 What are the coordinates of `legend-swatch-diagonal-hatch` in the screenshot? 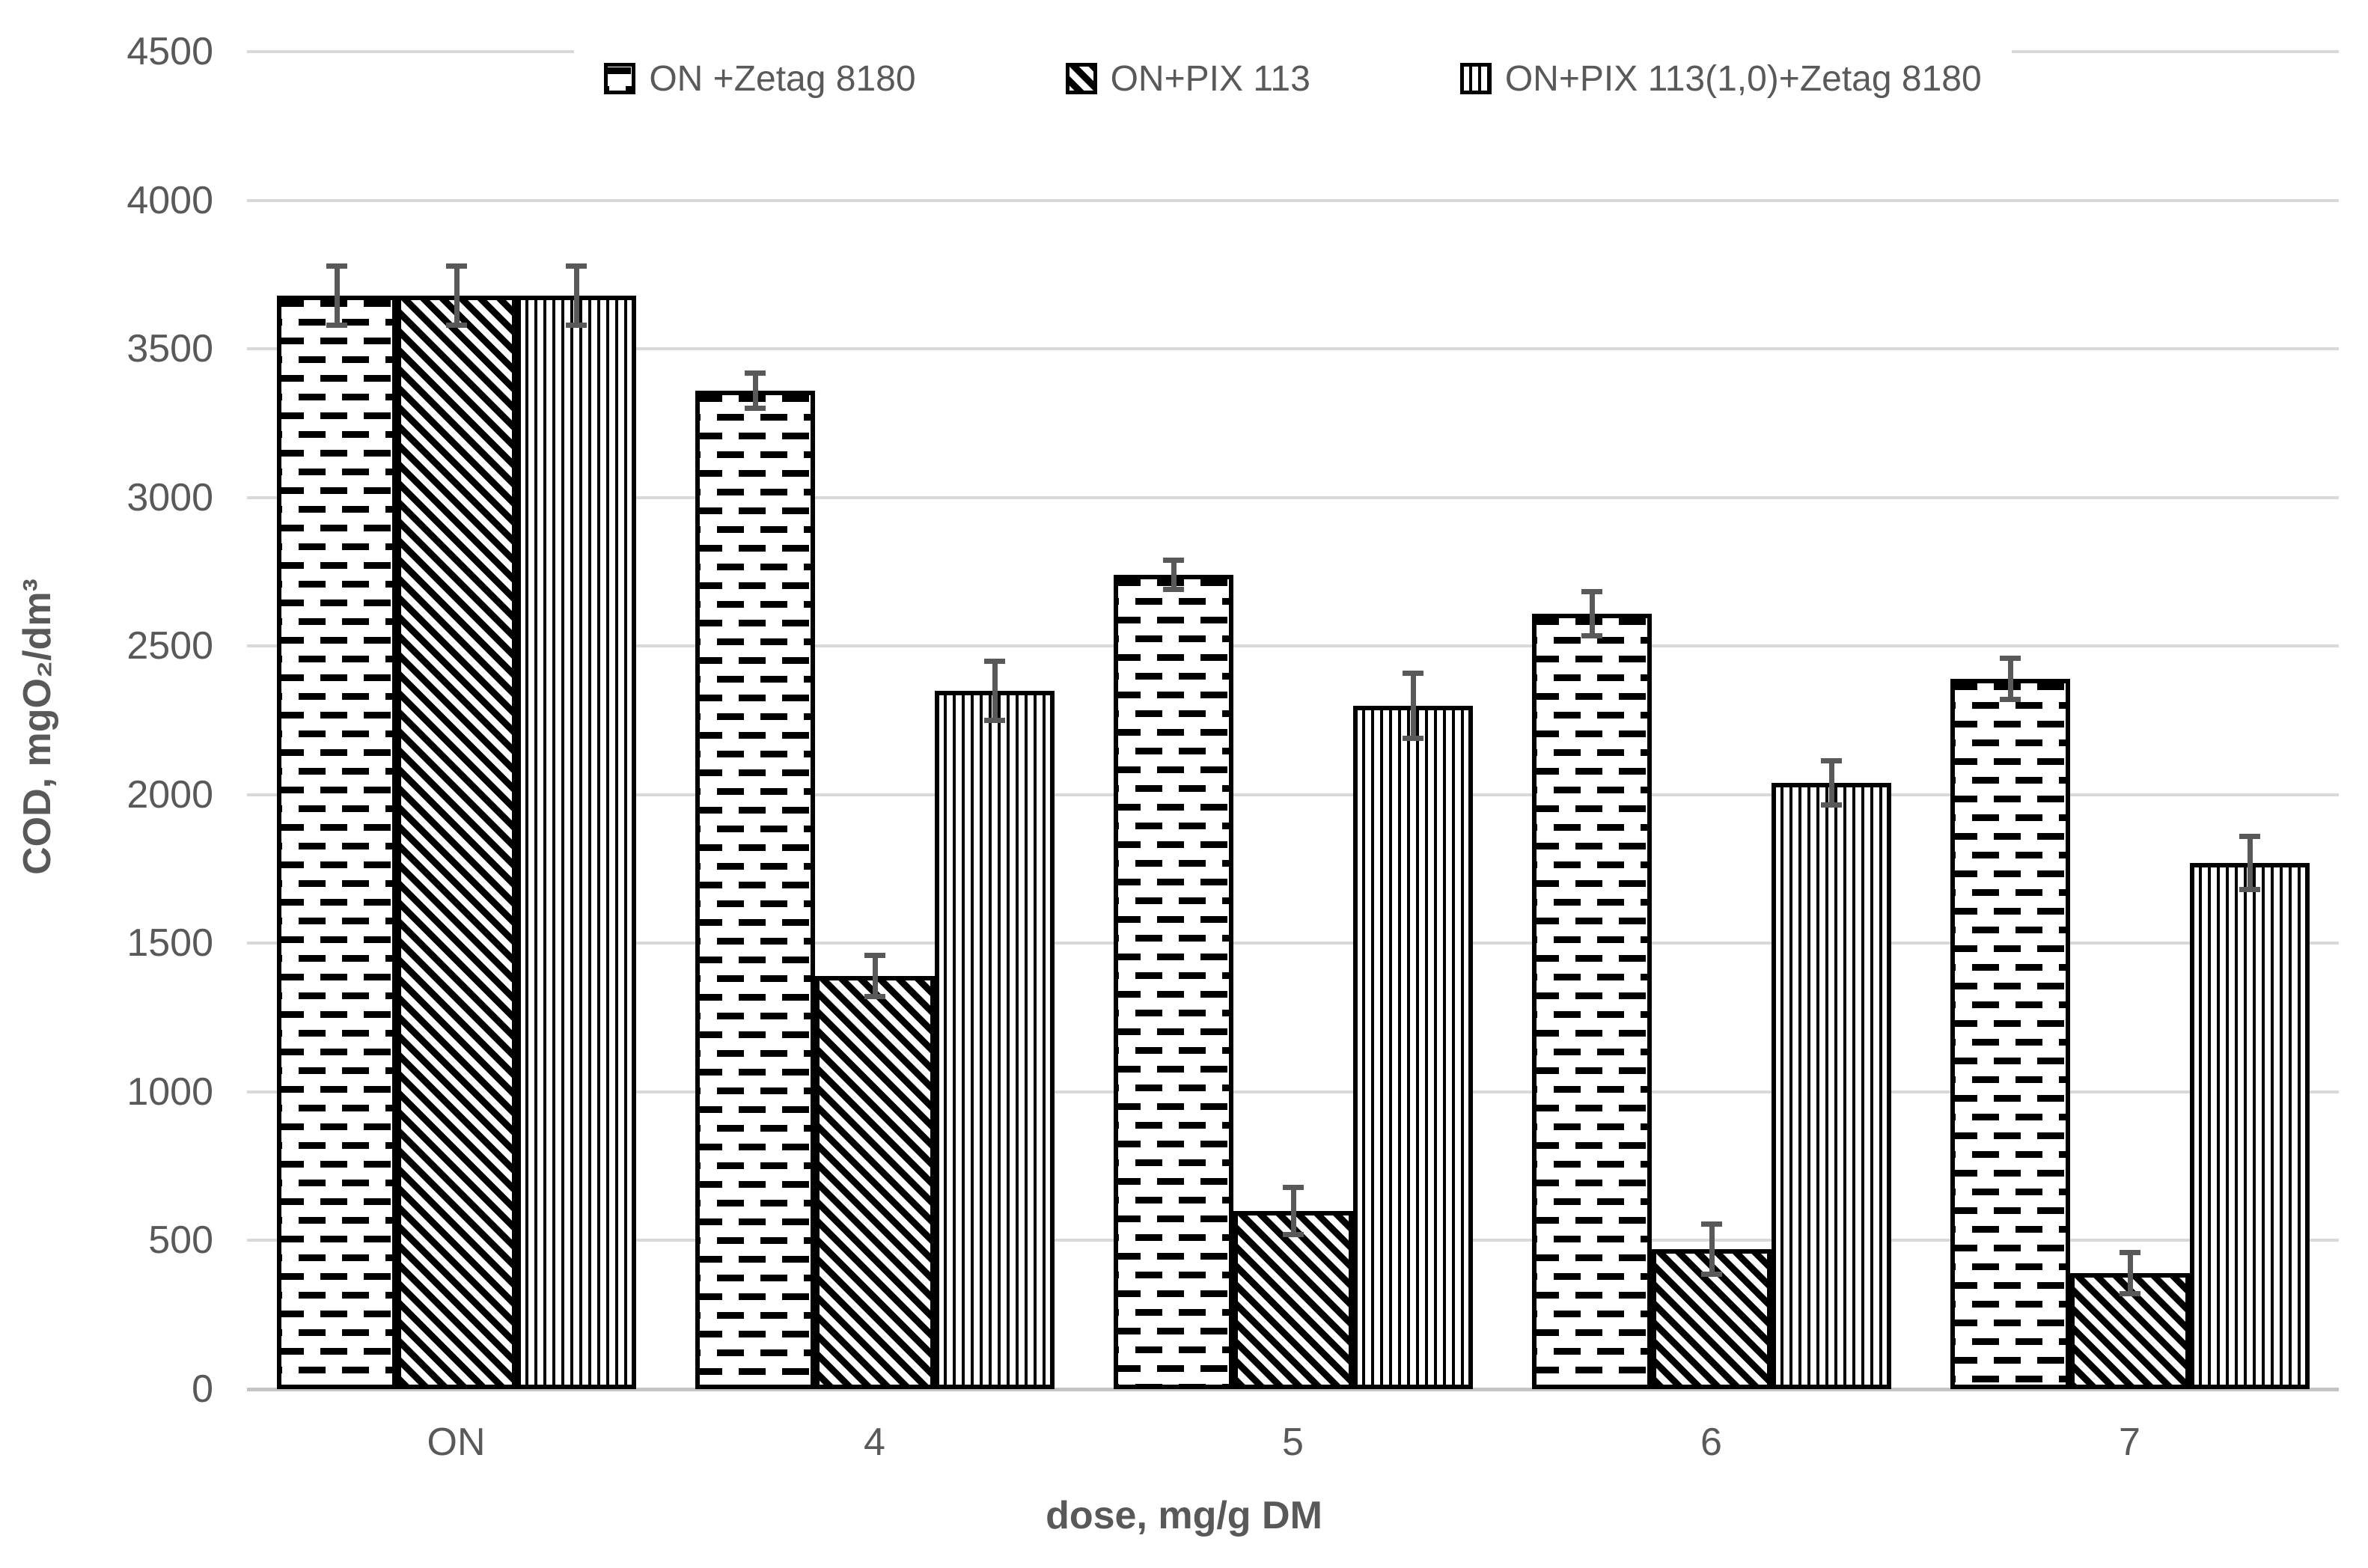 It's located at (1081, 78).